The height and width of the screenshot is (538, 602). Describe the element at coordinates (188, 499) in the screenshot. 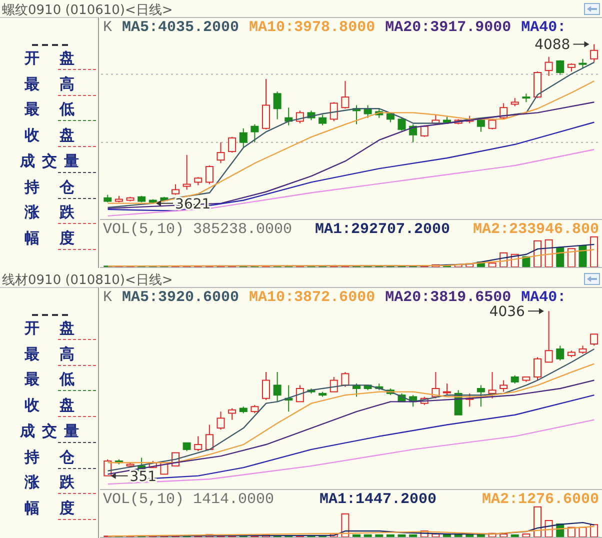

I see `legend-title: VOL(5,10) 1414.0000` at that location.